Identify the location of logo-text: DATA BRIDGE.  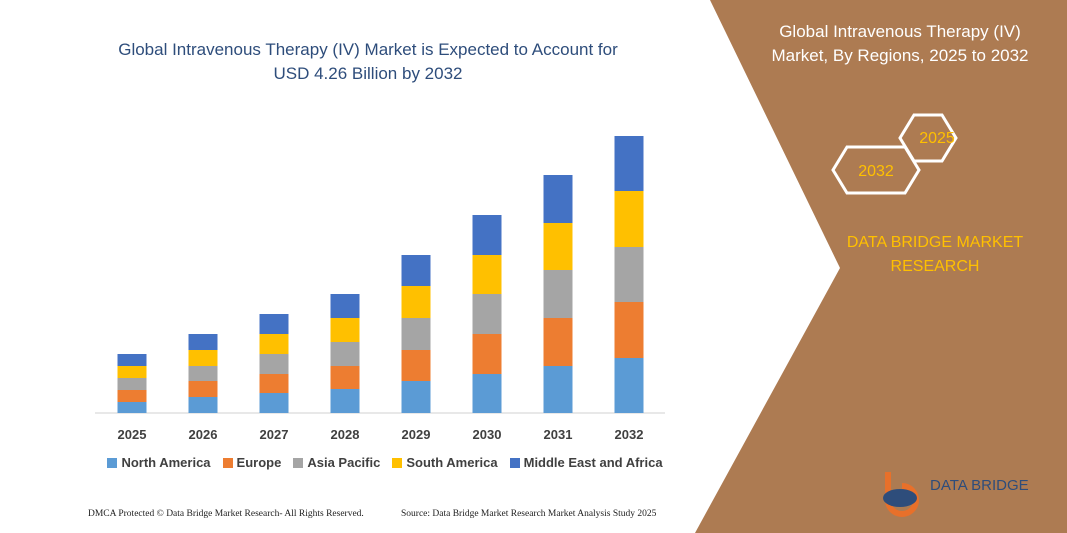
(979, 485).